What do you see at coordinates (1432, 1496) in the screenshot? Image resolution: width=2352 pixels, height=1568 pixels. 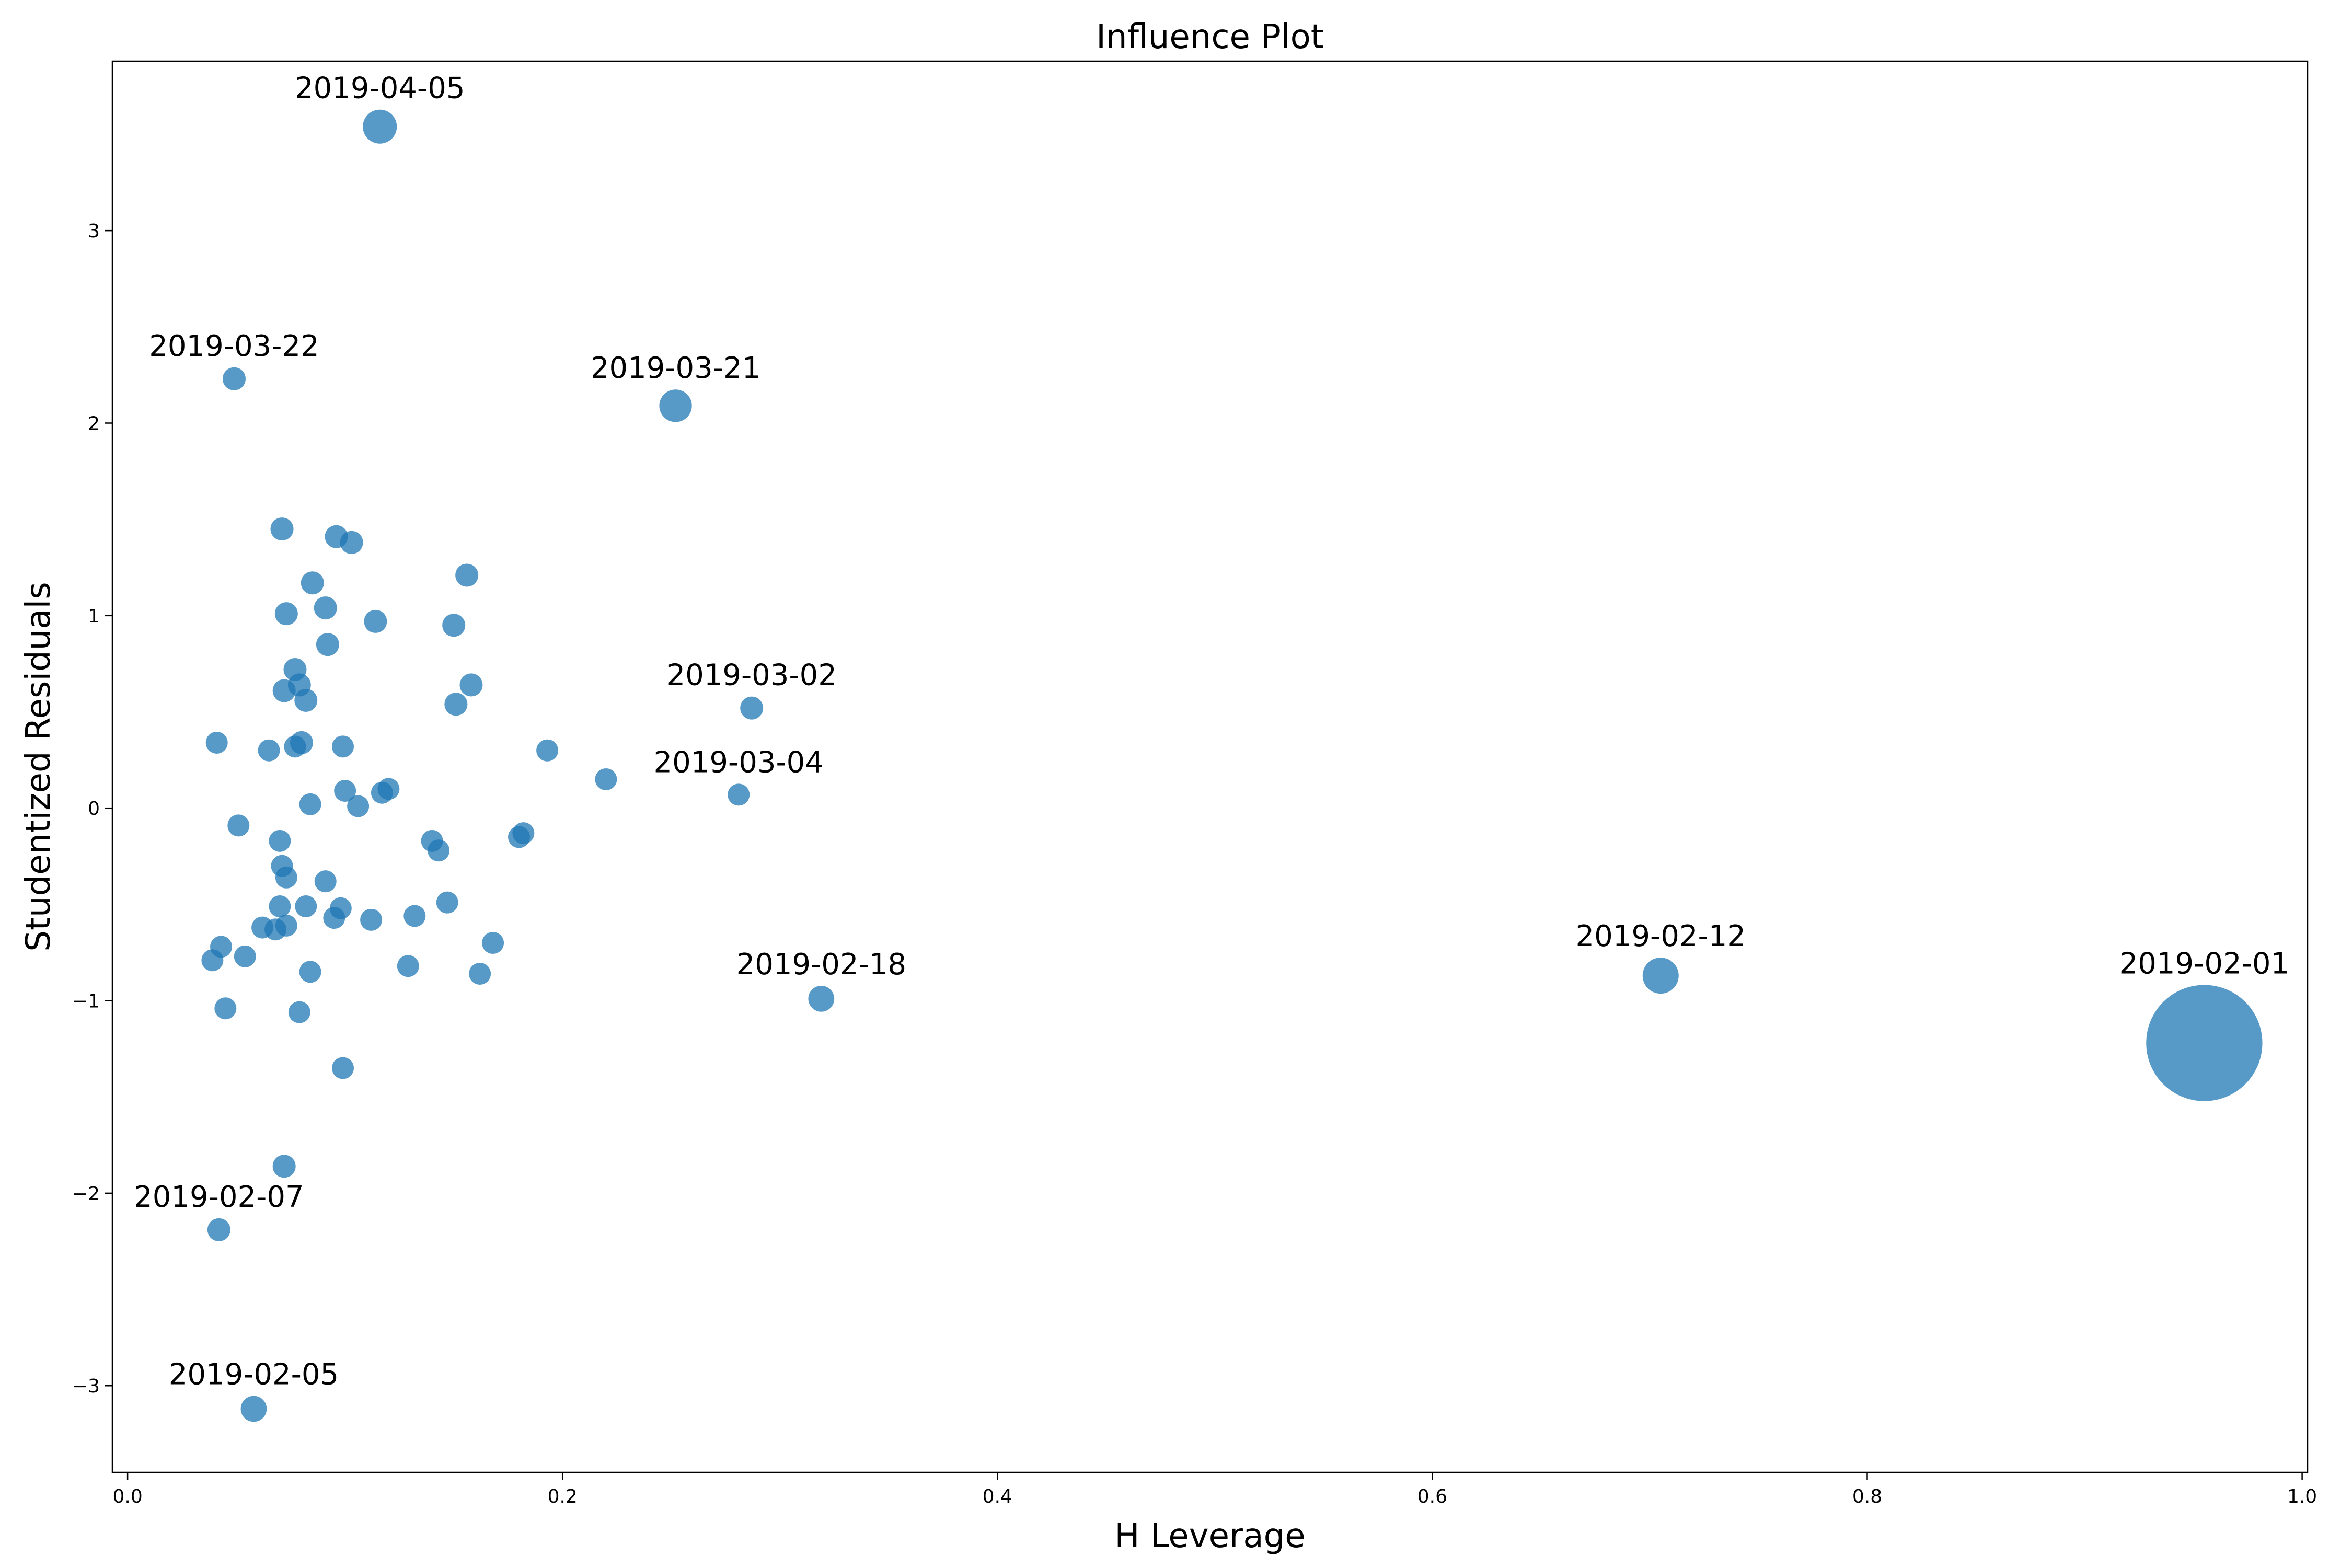 I see `x-tick-label: 0.6` at bounding box center [1432, 1496].